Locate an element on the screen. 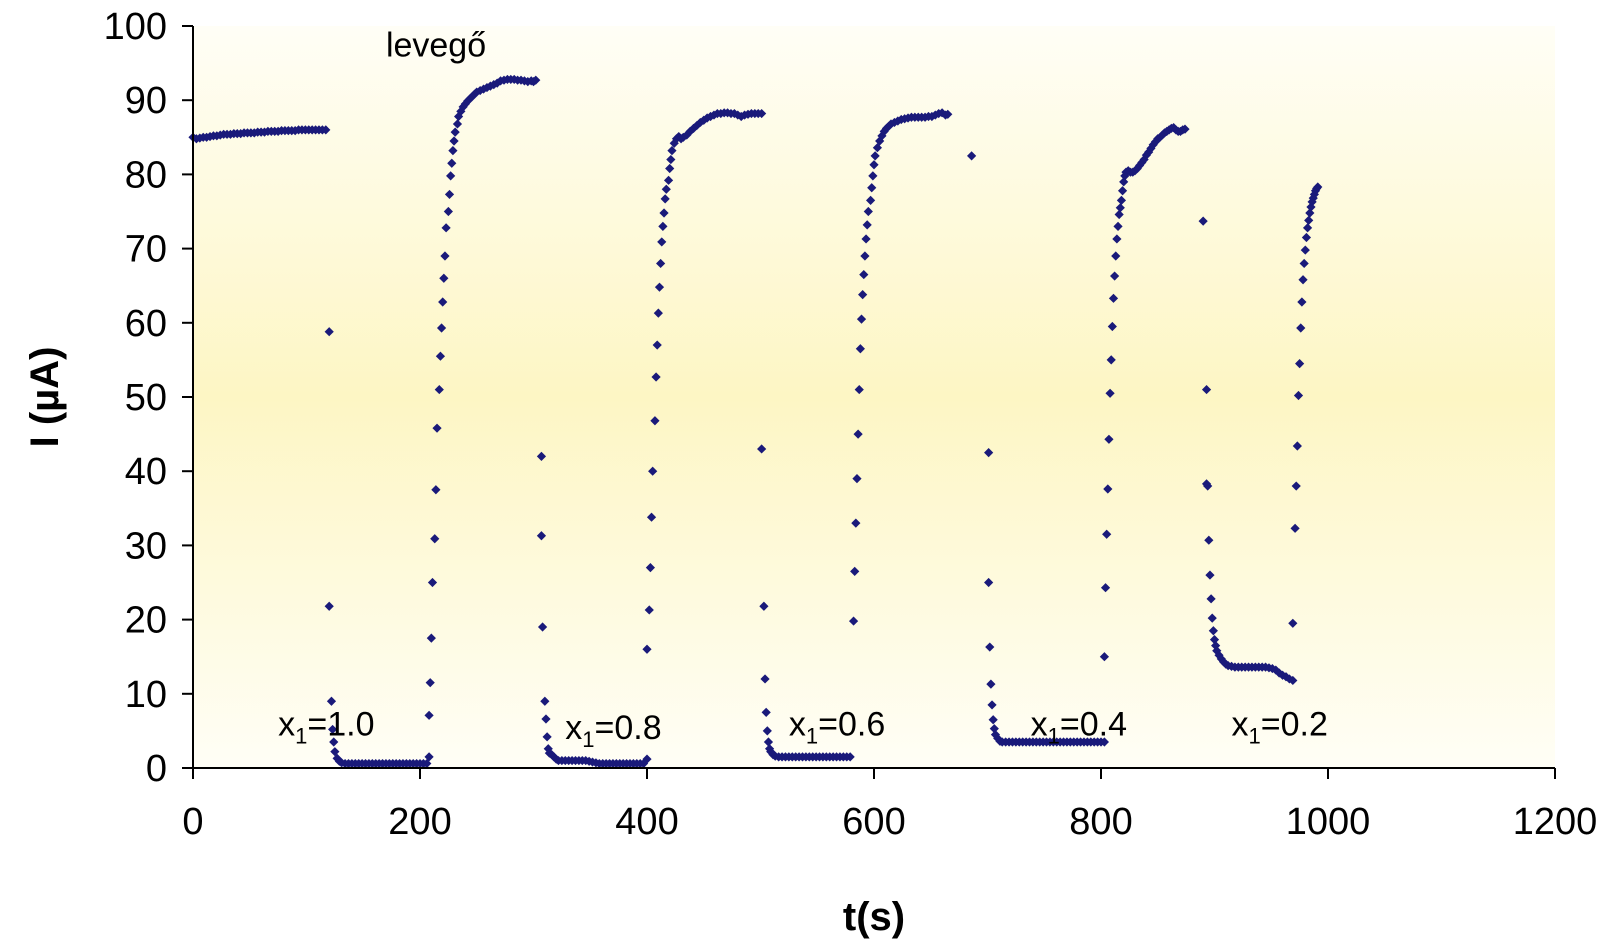  y-tick-label: 80 is located at coordinates (146, 175).